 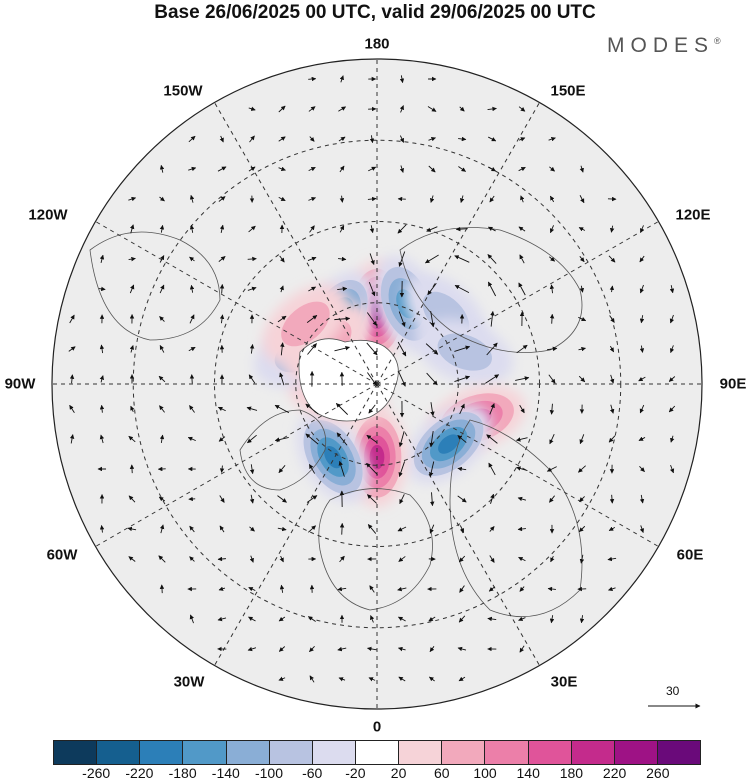 I want to click on colorbar-tick-label: -20, so click(x=355, y=773).